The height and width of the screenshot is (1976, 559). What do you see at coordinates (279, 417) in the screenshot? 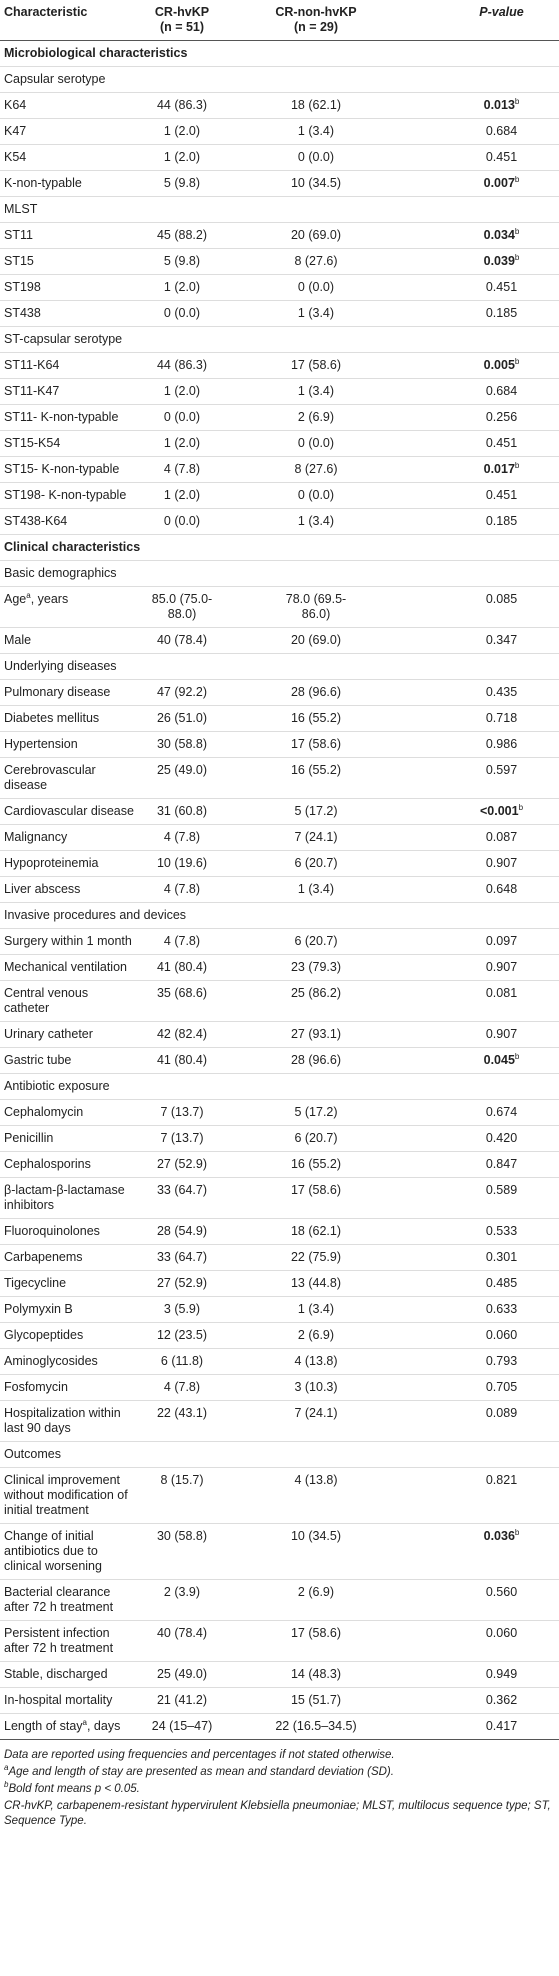
I see `table-row: ST11- K-non-typable 0 (0.0) 2 (6.9) 0.256` at bounding box center [279, 417].